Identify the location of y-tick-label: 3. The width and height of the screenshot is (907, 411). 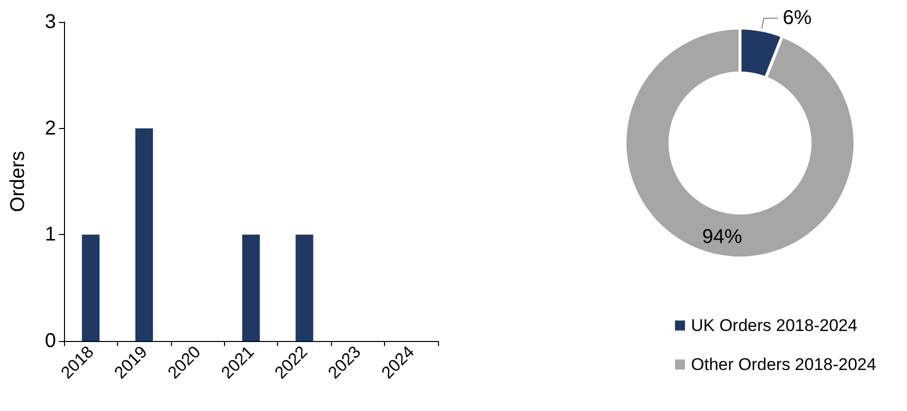
(50, 22).